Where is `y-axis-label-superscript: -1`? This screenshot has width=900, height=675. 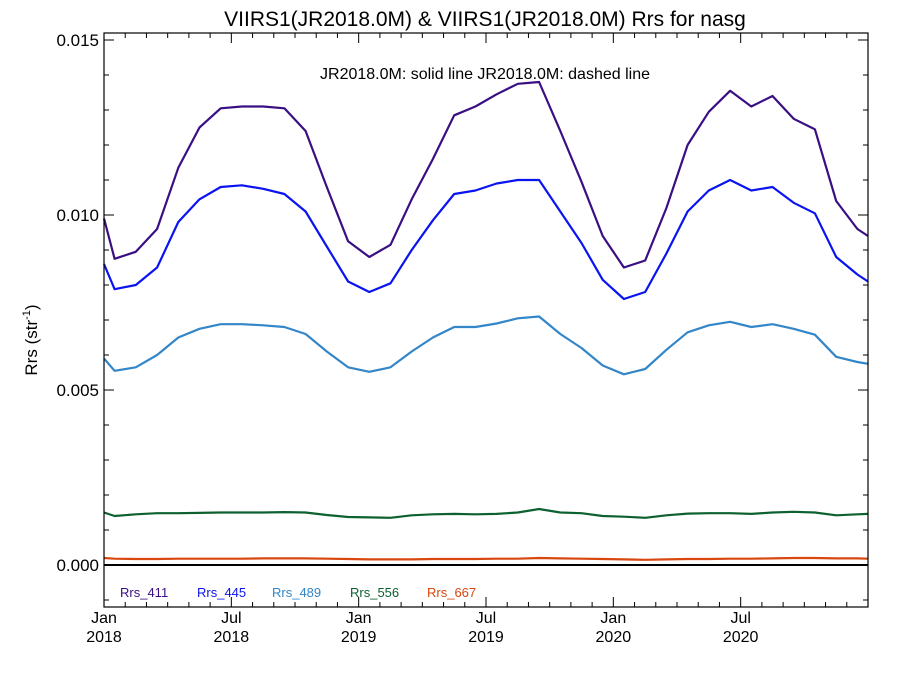 y-axis-label-superscript: -1 is located at coordinates (27, 315).